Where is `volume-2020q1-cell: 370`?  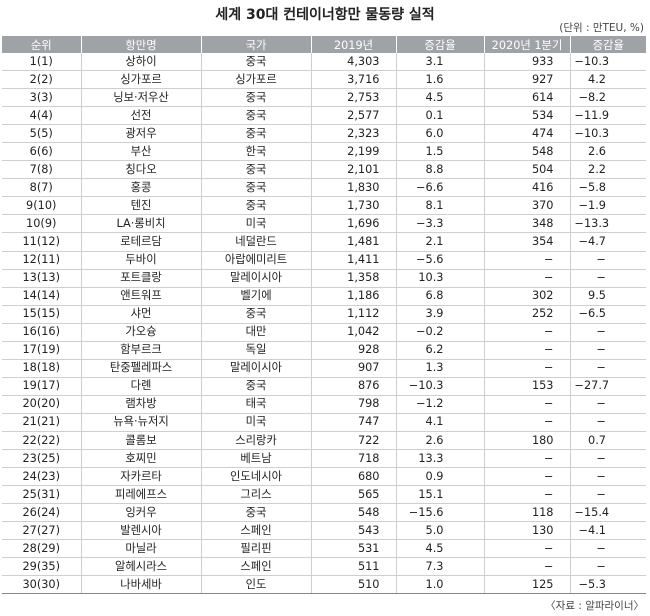
volume-2020q1-cell: 370 is located at coordinates (527, 206).